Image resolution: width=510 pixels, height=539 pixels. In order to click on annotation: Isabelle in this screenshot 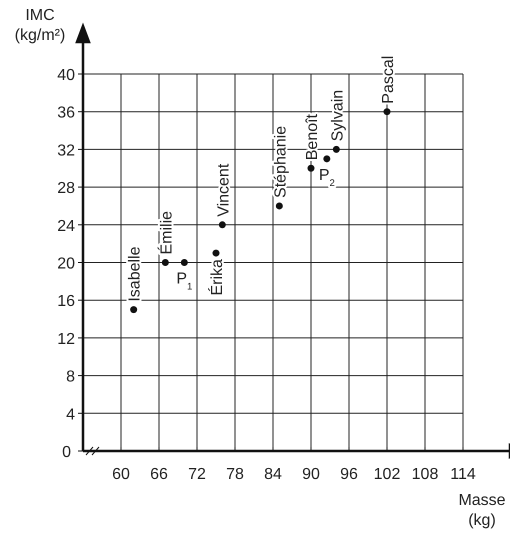, I will do `click(135, 274)`.